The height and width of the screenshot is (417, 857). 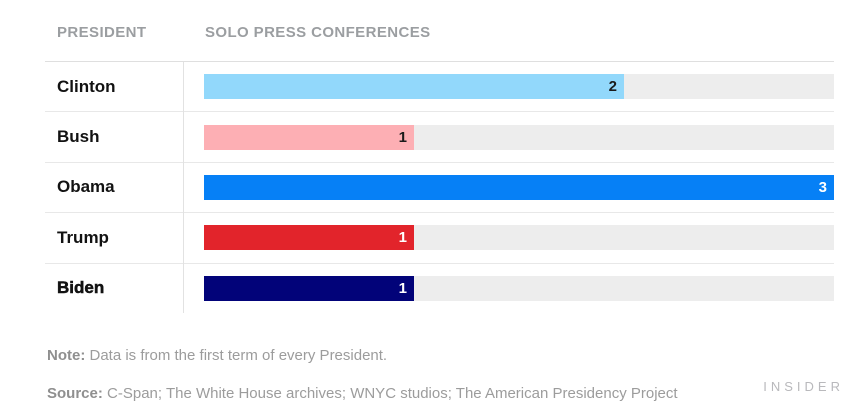 I want to click on bar-track: 2, so click(x=519, y=87).